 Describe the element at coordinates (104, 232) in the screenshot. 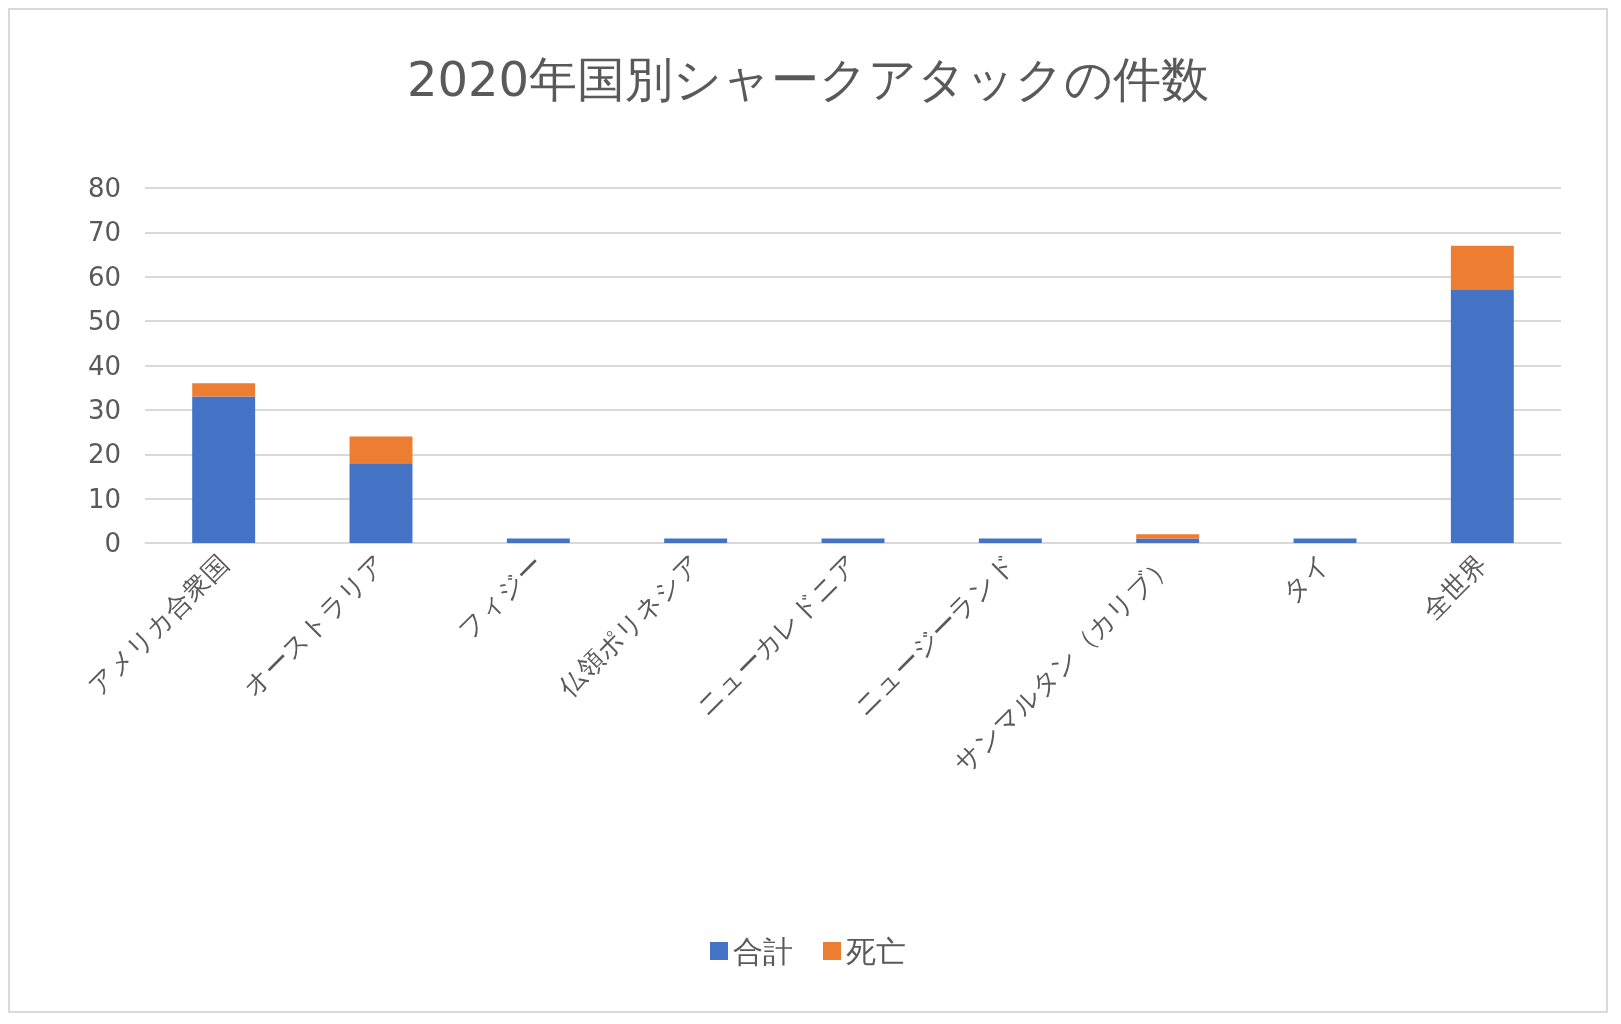

I see `y-tick-label: 70` at that location.